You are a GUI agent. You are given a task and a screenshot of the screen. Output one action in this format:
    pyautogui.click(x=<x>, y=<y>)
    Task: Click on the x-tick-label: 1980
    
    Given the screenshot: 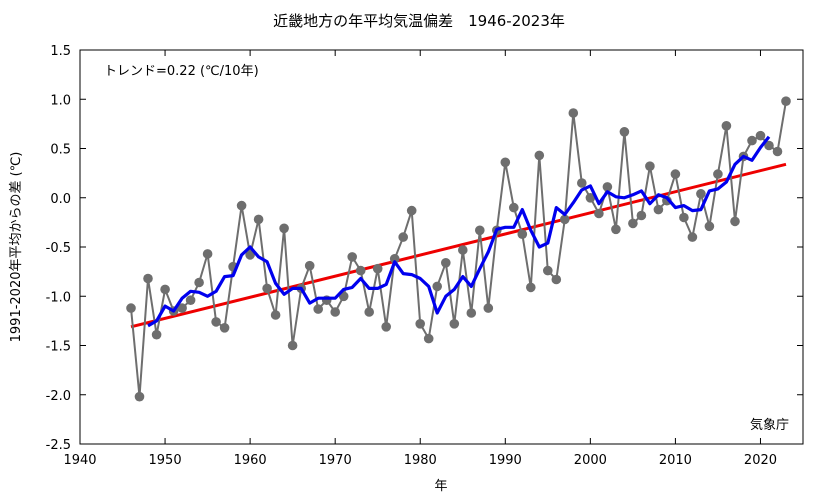 What is the action you would take?
    pyautogui.click(x=420, y=460)
    